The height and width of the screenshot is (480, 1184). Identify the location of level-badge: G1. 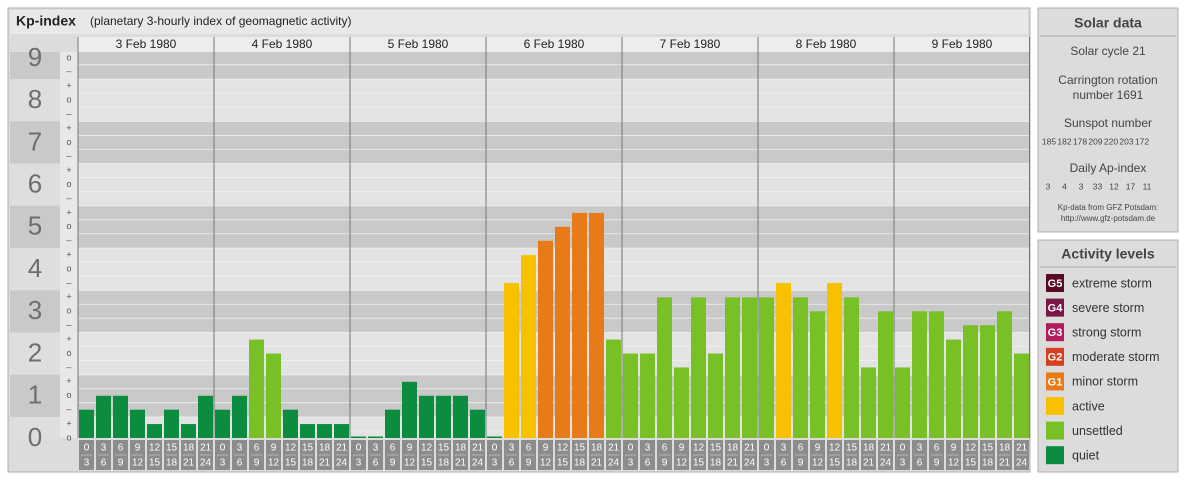
(1055, 382).